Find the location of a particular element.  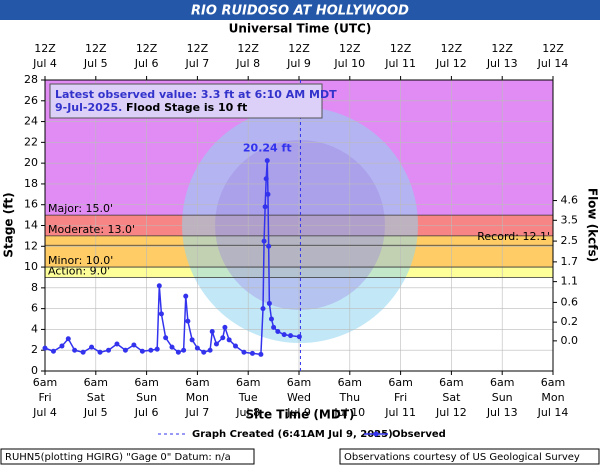

y2-tick-label: 2.5 is located at coordinates (570, 240).